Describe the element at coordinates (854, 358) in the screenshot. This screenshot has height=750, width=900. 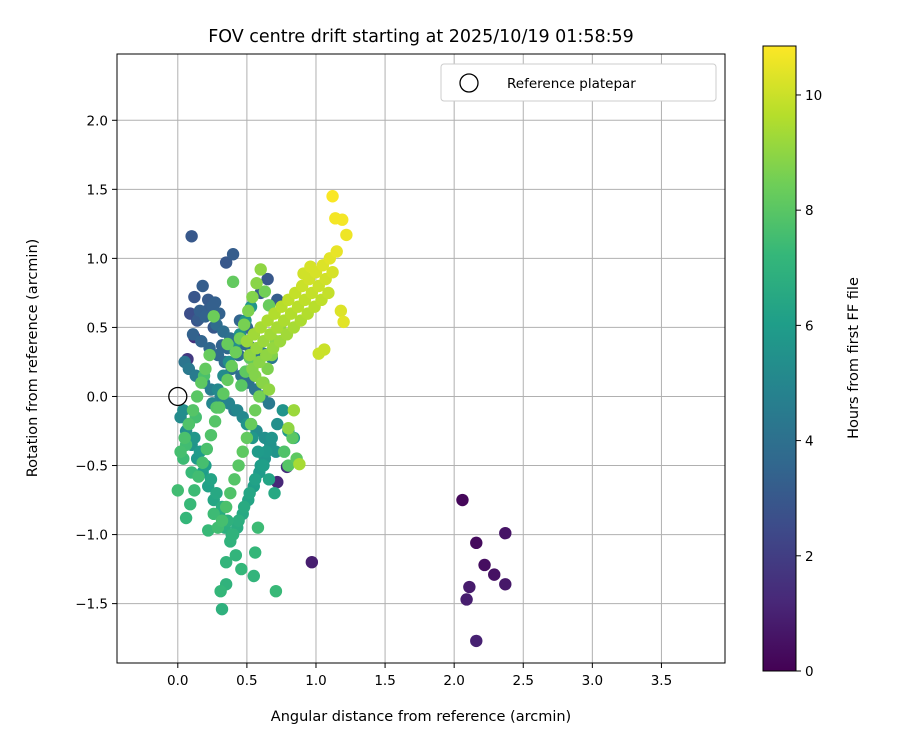
I see `colorbar-label: Hours from first FF file` at that location.